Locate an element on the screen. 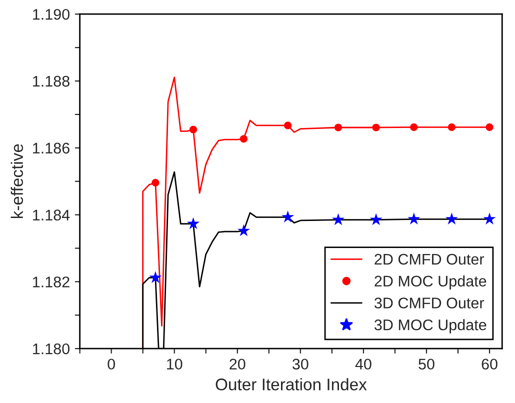 This screenshot has height=403, width=515. x-tick-label: 60 is located at coordinates (490, 364).